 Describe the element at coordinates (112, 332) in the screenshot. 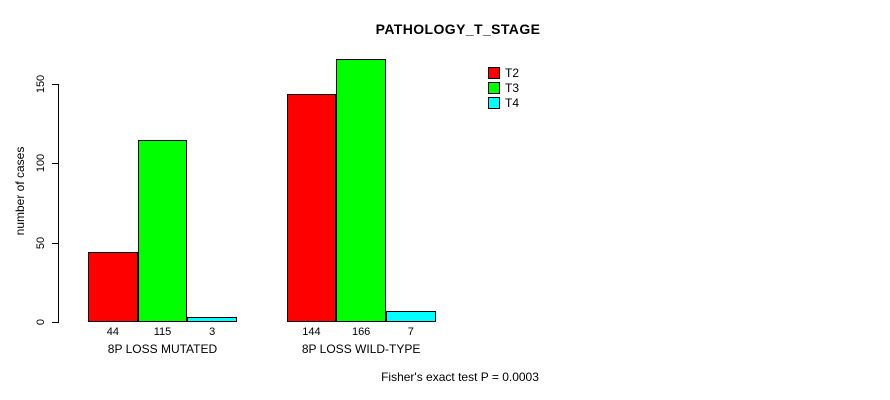

I see `bar-value-label: 44` at that location.